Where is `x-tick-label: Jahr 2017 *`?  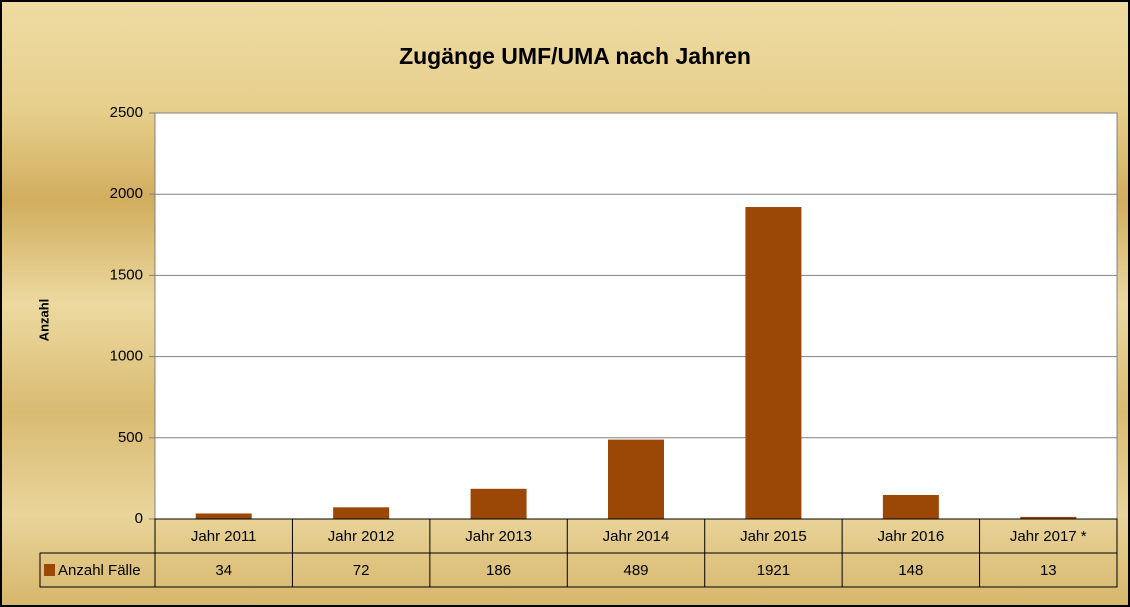 x-tick-label: Jahr 2017 * is located at coordinates (1048, 536).